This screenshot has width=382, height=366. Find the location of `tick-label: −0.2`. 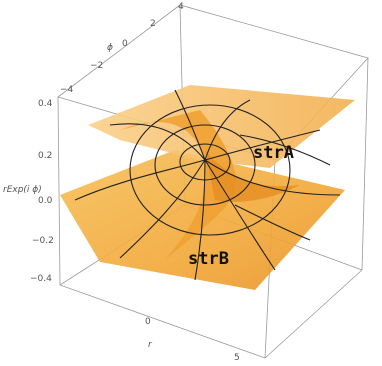

tick-label: −0.2 is located at coordinates (43, 241).